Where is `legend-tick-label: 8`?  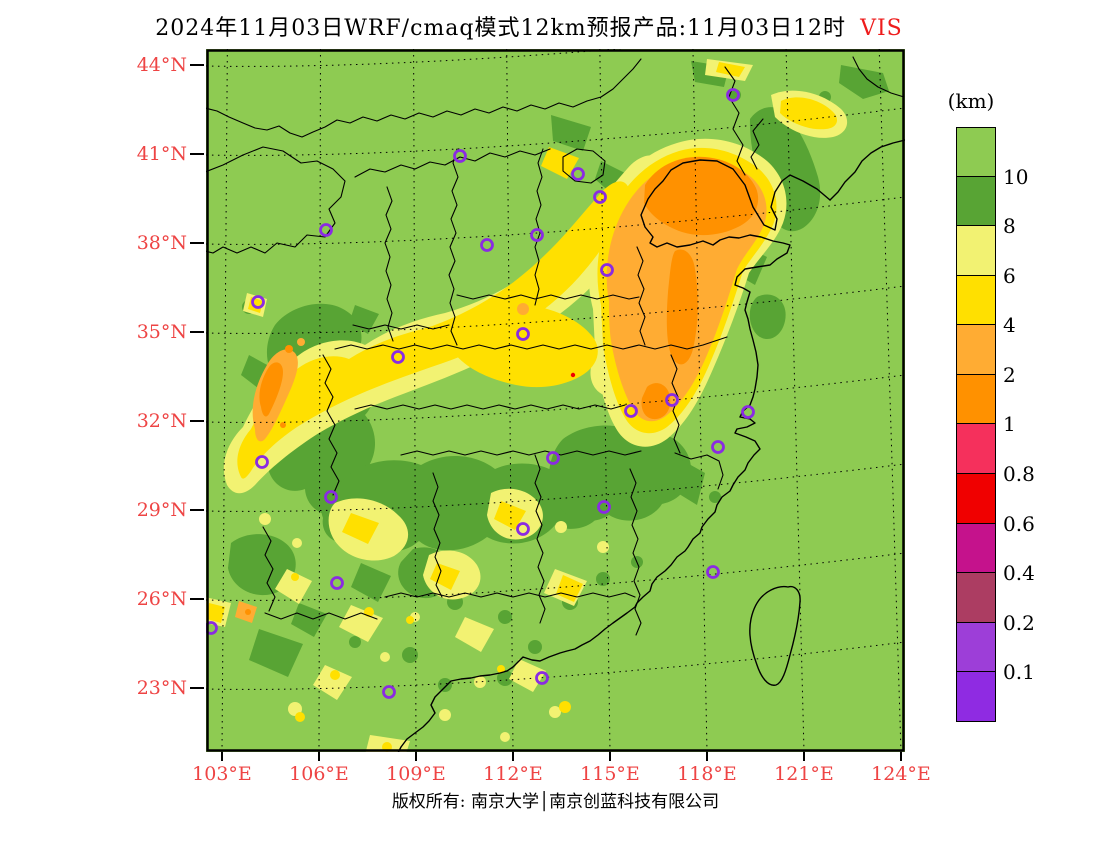
legend-tick-label: 8 is located at coordinates (1009, 226).